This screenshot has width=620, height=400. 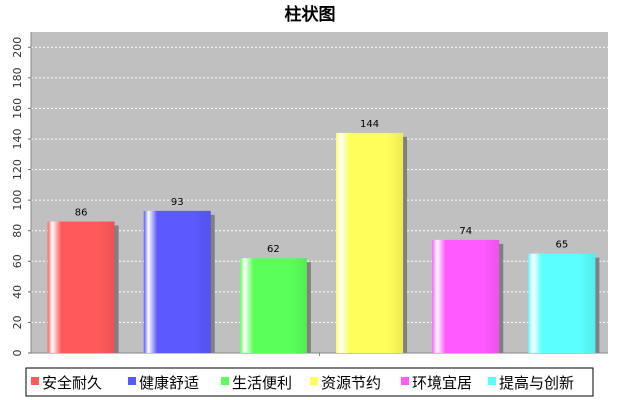 What do you see at coordinates (17, 47) in the screenshot?
I see `y-tick-label: 200` at bounding box center [17, 47].